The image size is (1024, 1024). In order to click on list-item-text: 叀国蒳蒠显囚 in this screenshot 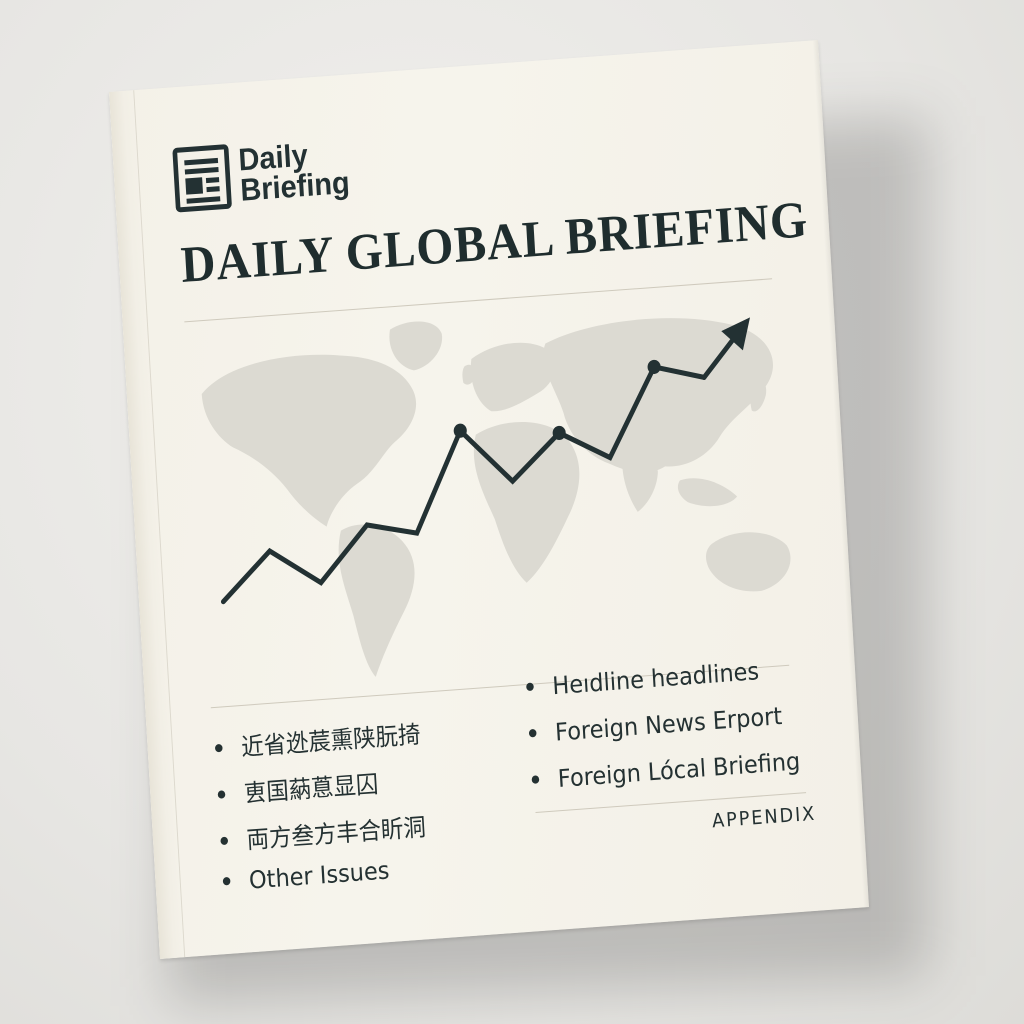, I will do `click(311, 788)`.